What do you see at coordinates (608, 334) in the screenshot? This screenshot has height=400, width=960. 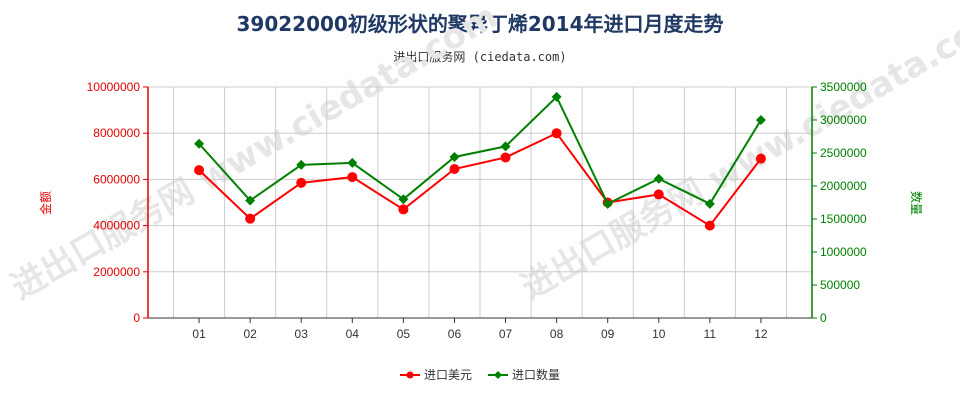 I see `x-tick-label: 09` at bounding box center [608, 334].